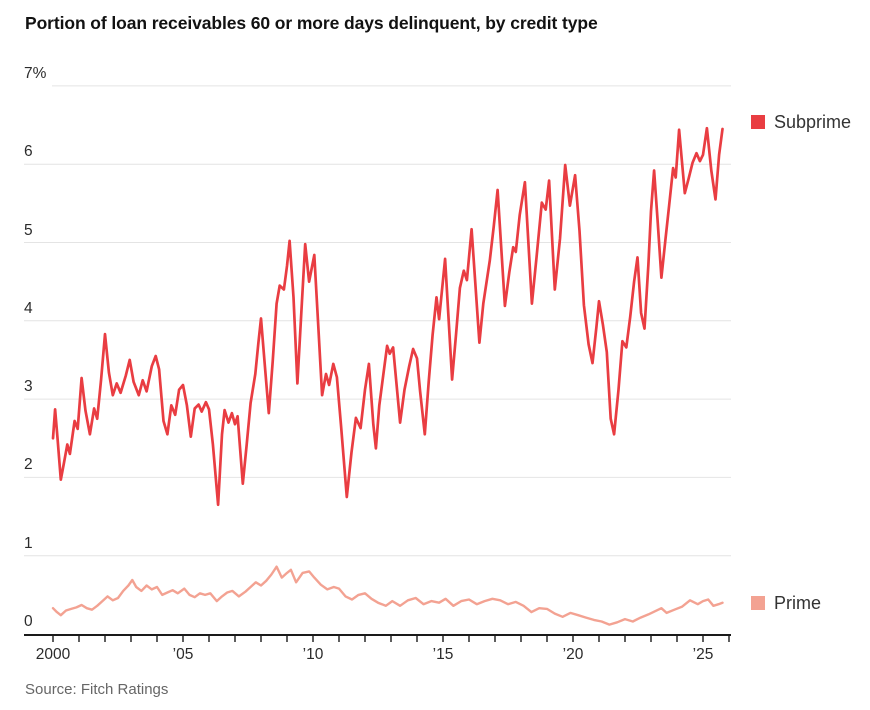 The height and width of the screenshot is (710, 870). I want to click on y-axis-label: 0, so click(28, 621).